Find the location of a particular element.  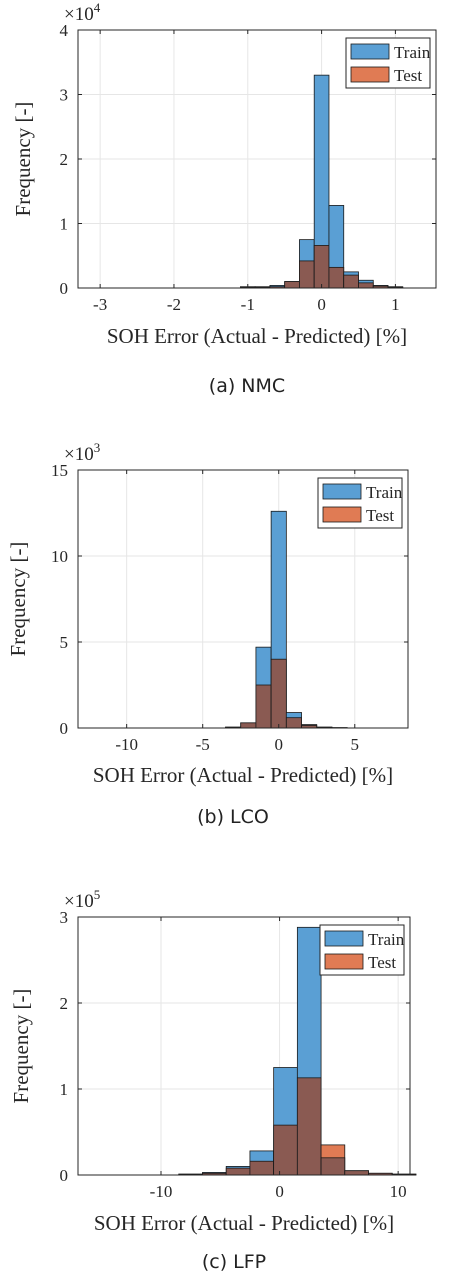

figure-caption: (c) LFP is located at coordinates (234, 1262).